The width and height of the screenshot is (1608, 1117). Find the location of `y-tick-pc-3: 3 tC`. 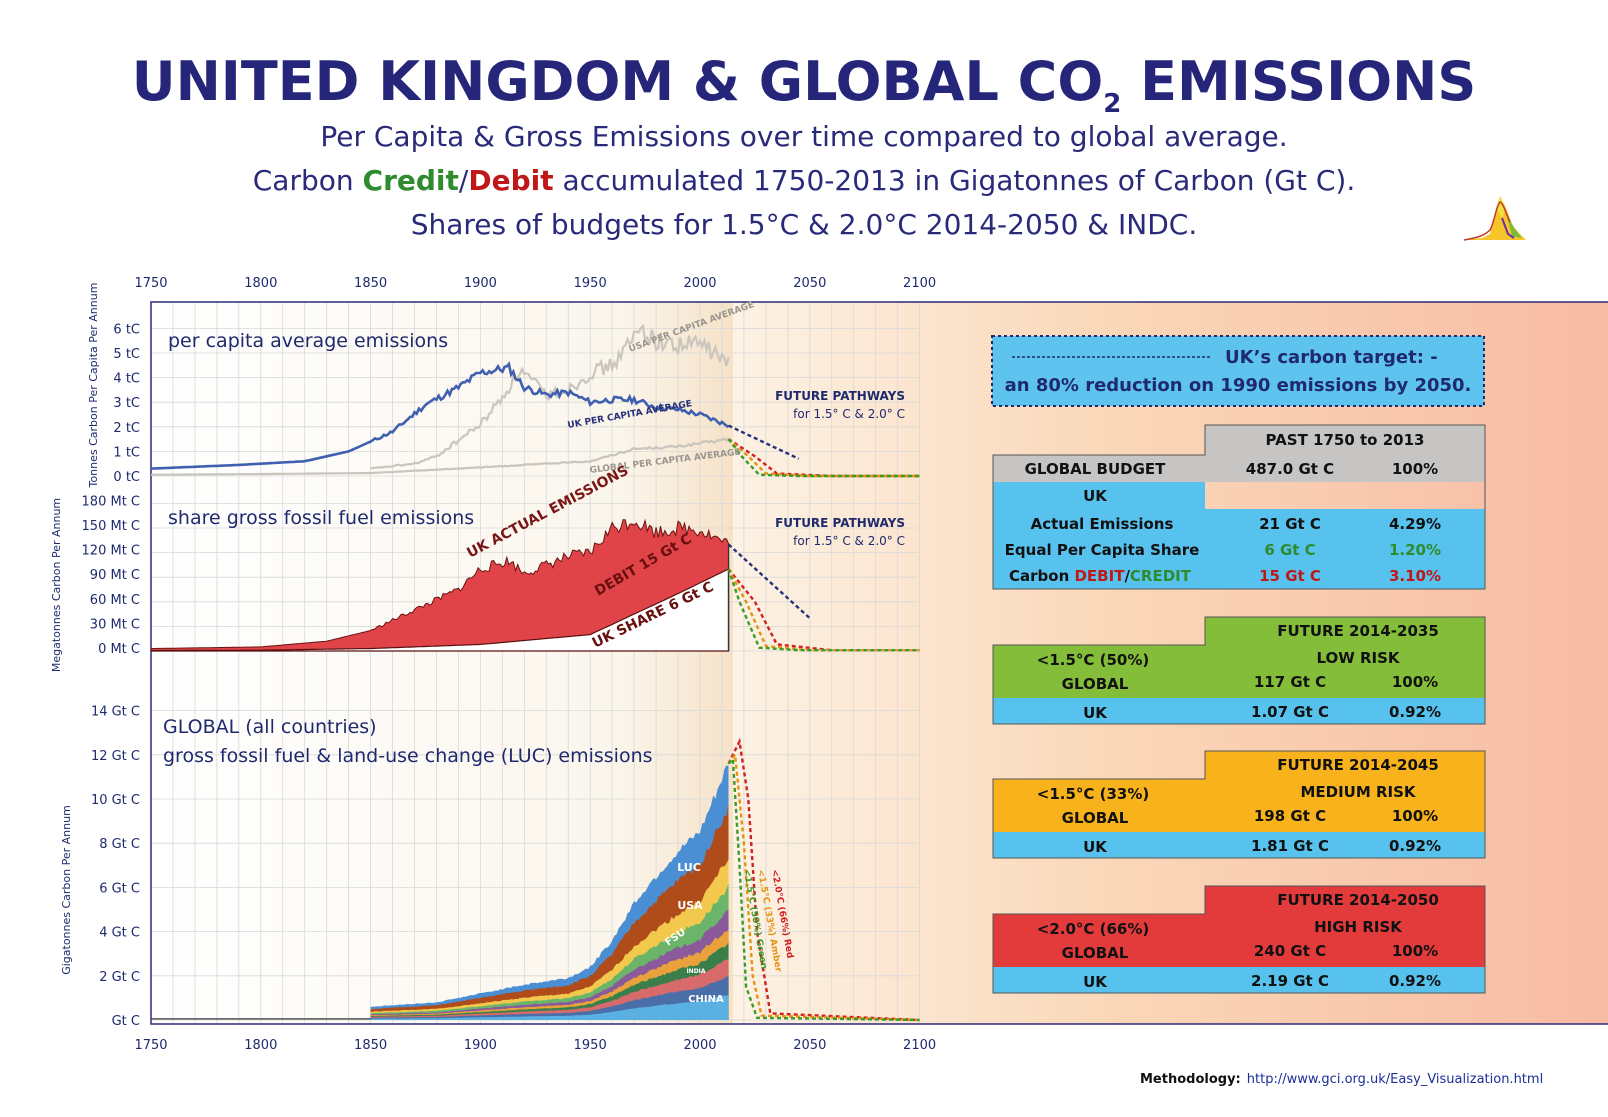

y-tick-pc-3: 3 tC is located at coordinates (126, 403).